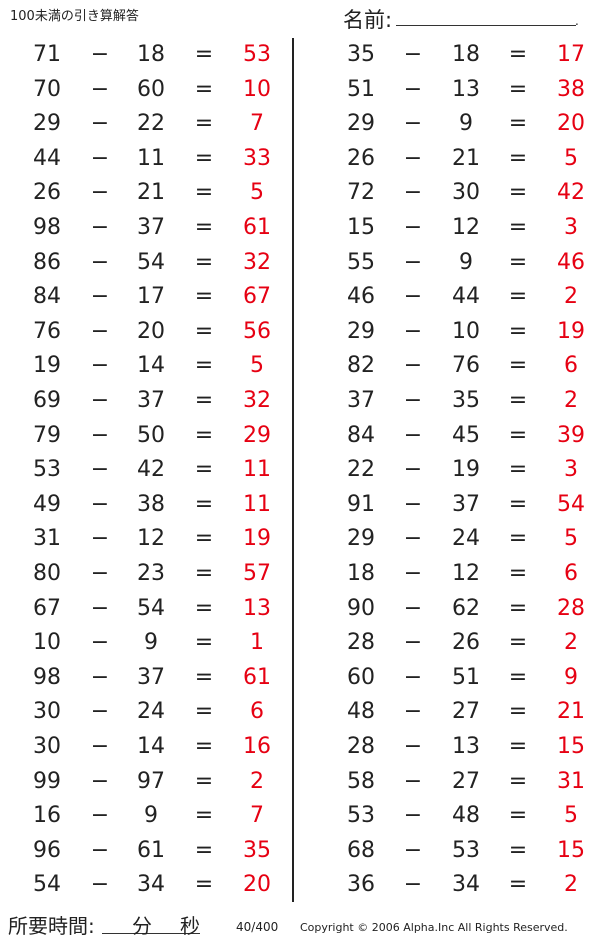  What do you see at coordinates (204, 850) in the screenshot?
I see `left-problem-24-equals-sign: =` at bounding box center [204, 850].